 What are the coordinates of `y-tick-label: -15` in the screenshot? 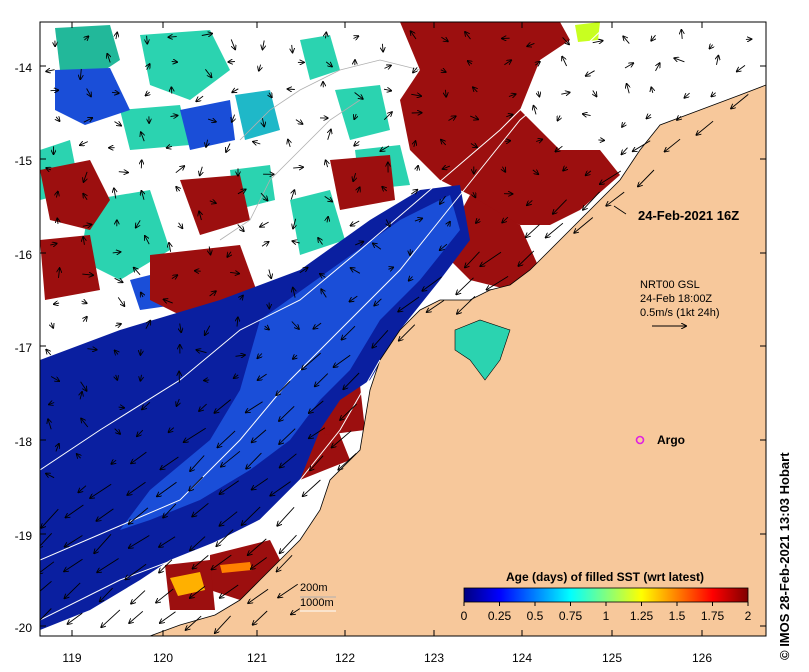 It's located at (24, 161).